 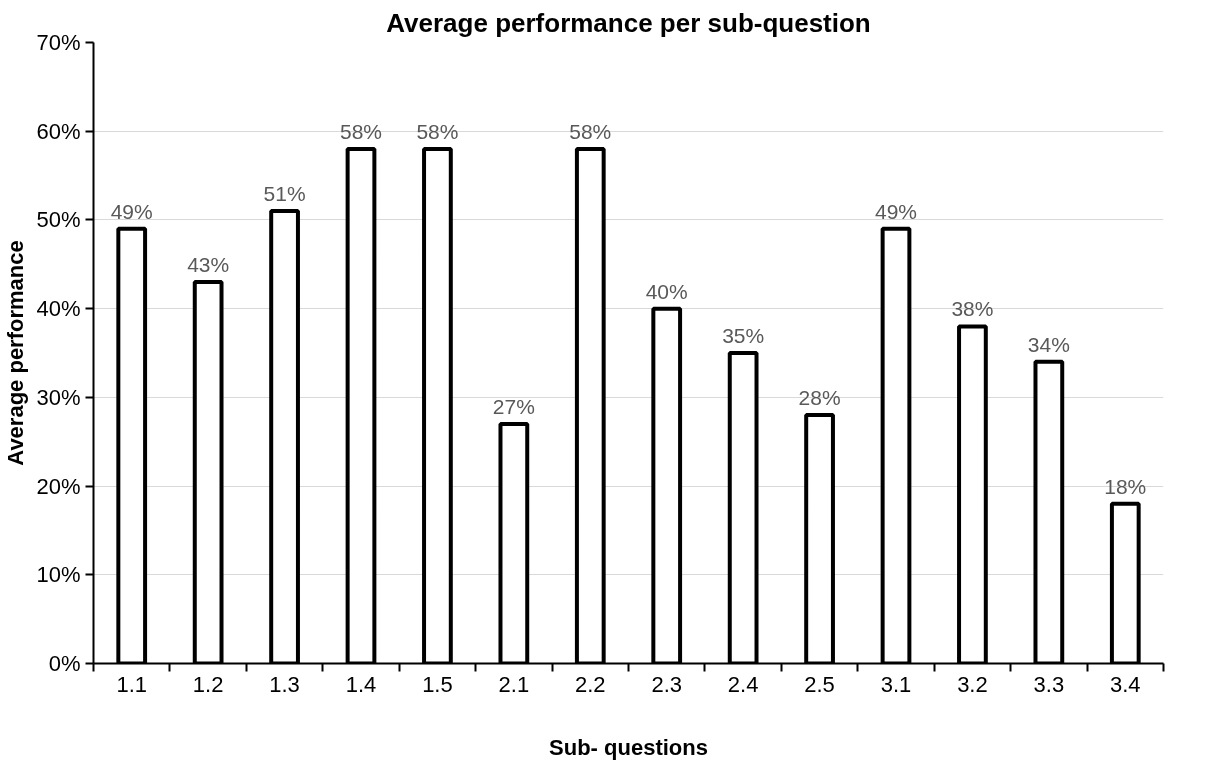 What do you see at coordinates (437, 684) in the screenshot?
I see `x-tick-label: 1.5` at bounding box center [437, 684].